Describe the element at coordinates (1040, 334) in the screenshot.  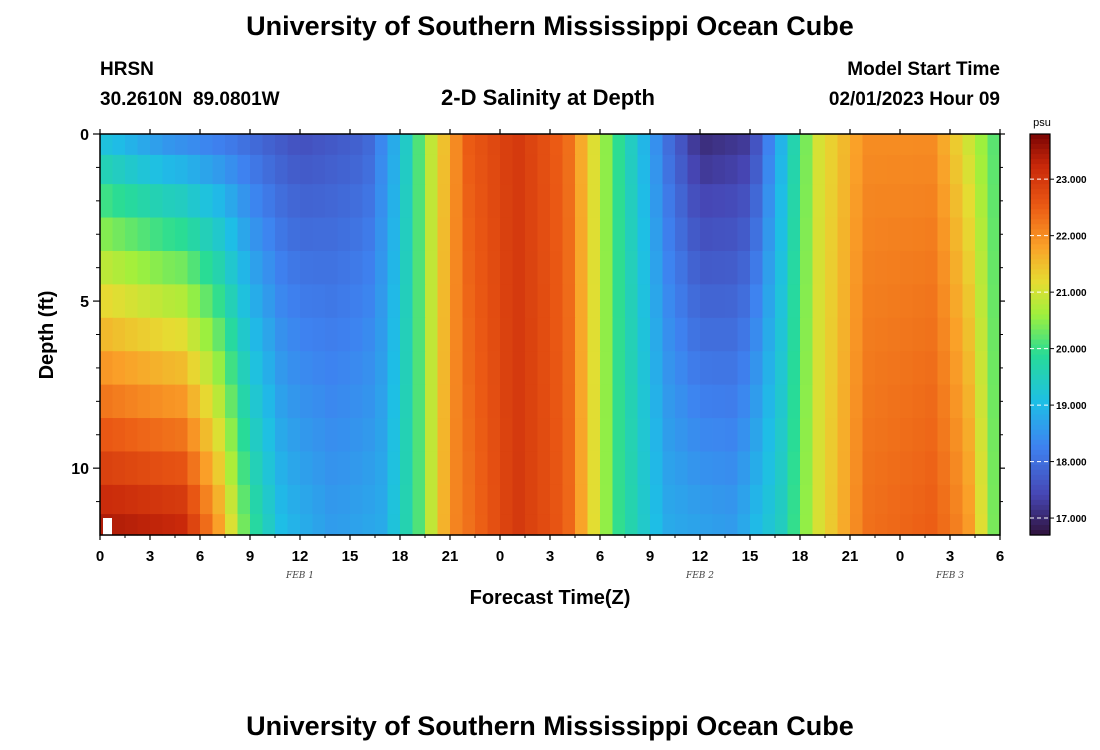
I see `colorbar-frame` at that location.